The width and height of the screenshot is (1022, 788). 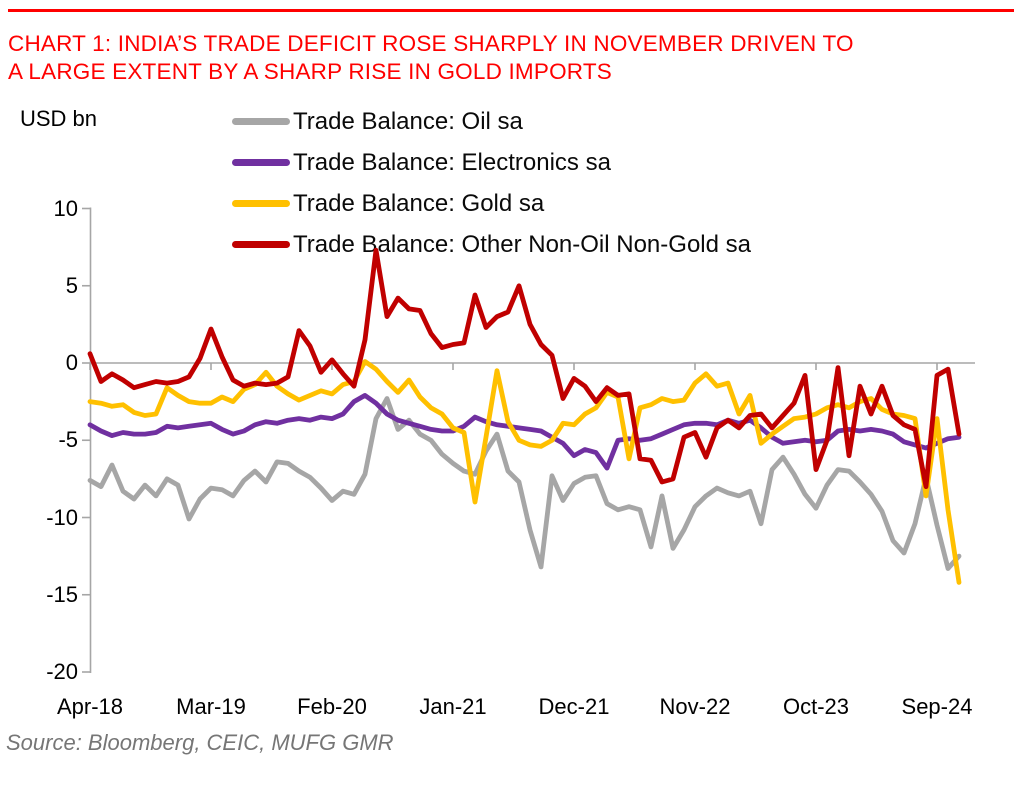 I want to click on legend-label-electronics: Trade Balance: Electronics sa, so click(x=452, y=162).